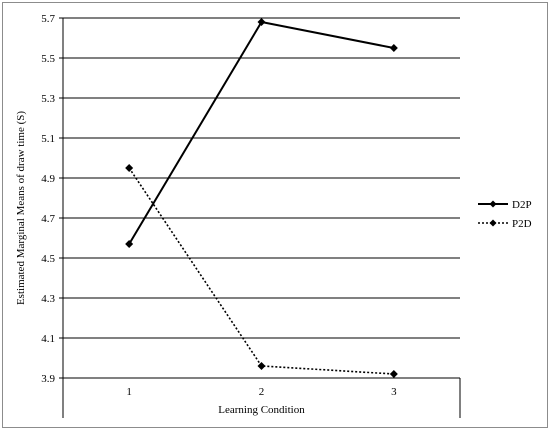  I want to click on x-tick-labels: 1 2 3, so click(261, 392).